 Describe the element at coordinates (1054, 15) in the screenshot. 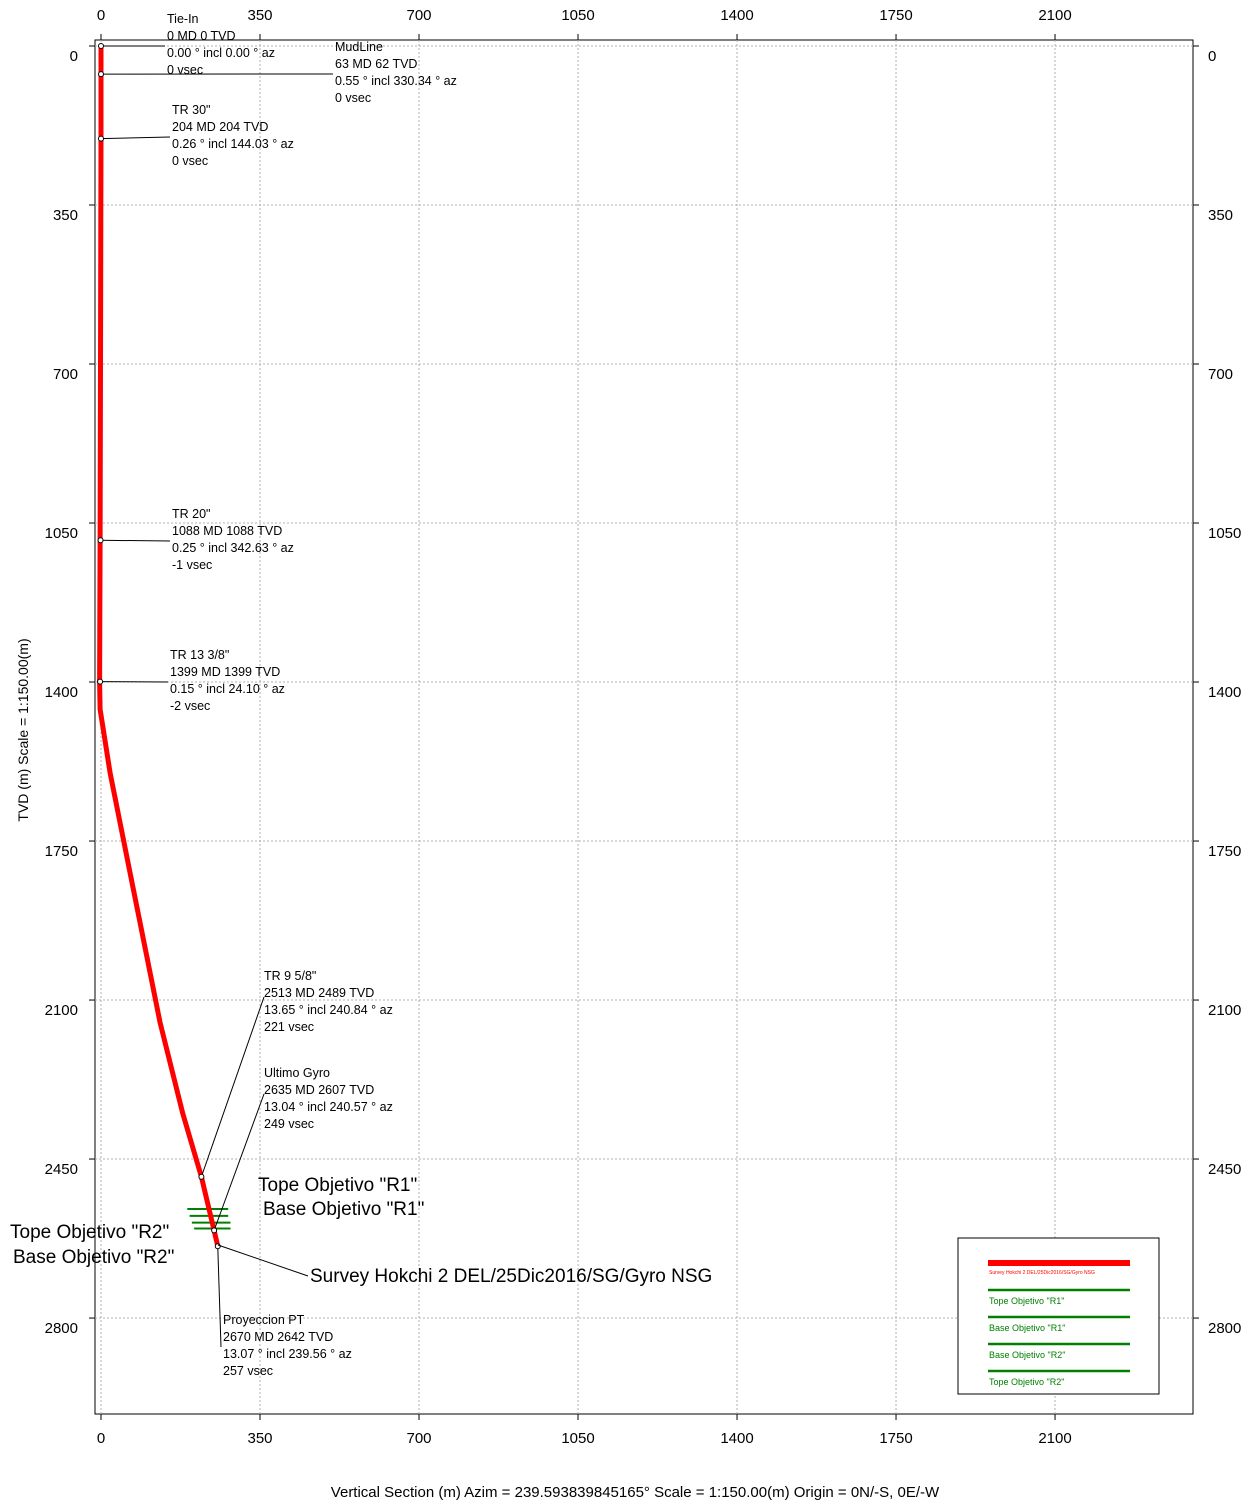

I see `x-tick-label-top: 2100` at that location.